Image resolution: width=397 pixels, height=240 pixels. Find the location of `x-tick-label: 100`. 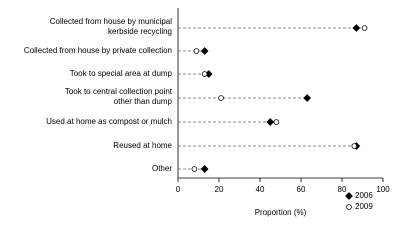

x-tick-label: 100 is located at coordinates (383, 189).